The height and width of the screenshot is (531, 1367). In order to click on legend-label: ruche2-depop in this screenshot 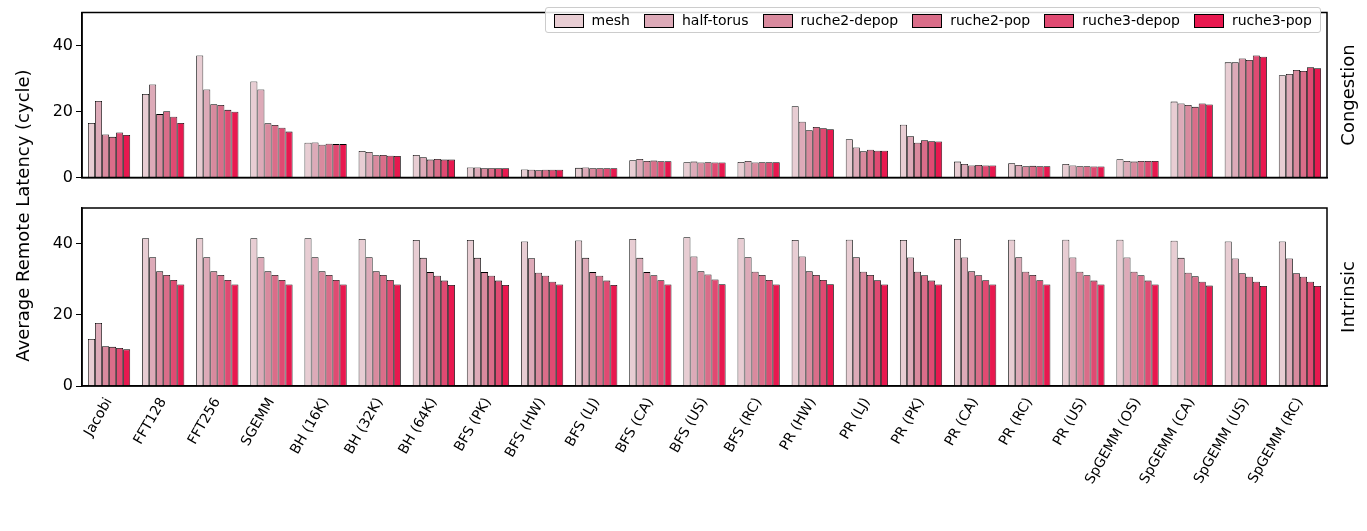, I will do `click(849, 20)`.